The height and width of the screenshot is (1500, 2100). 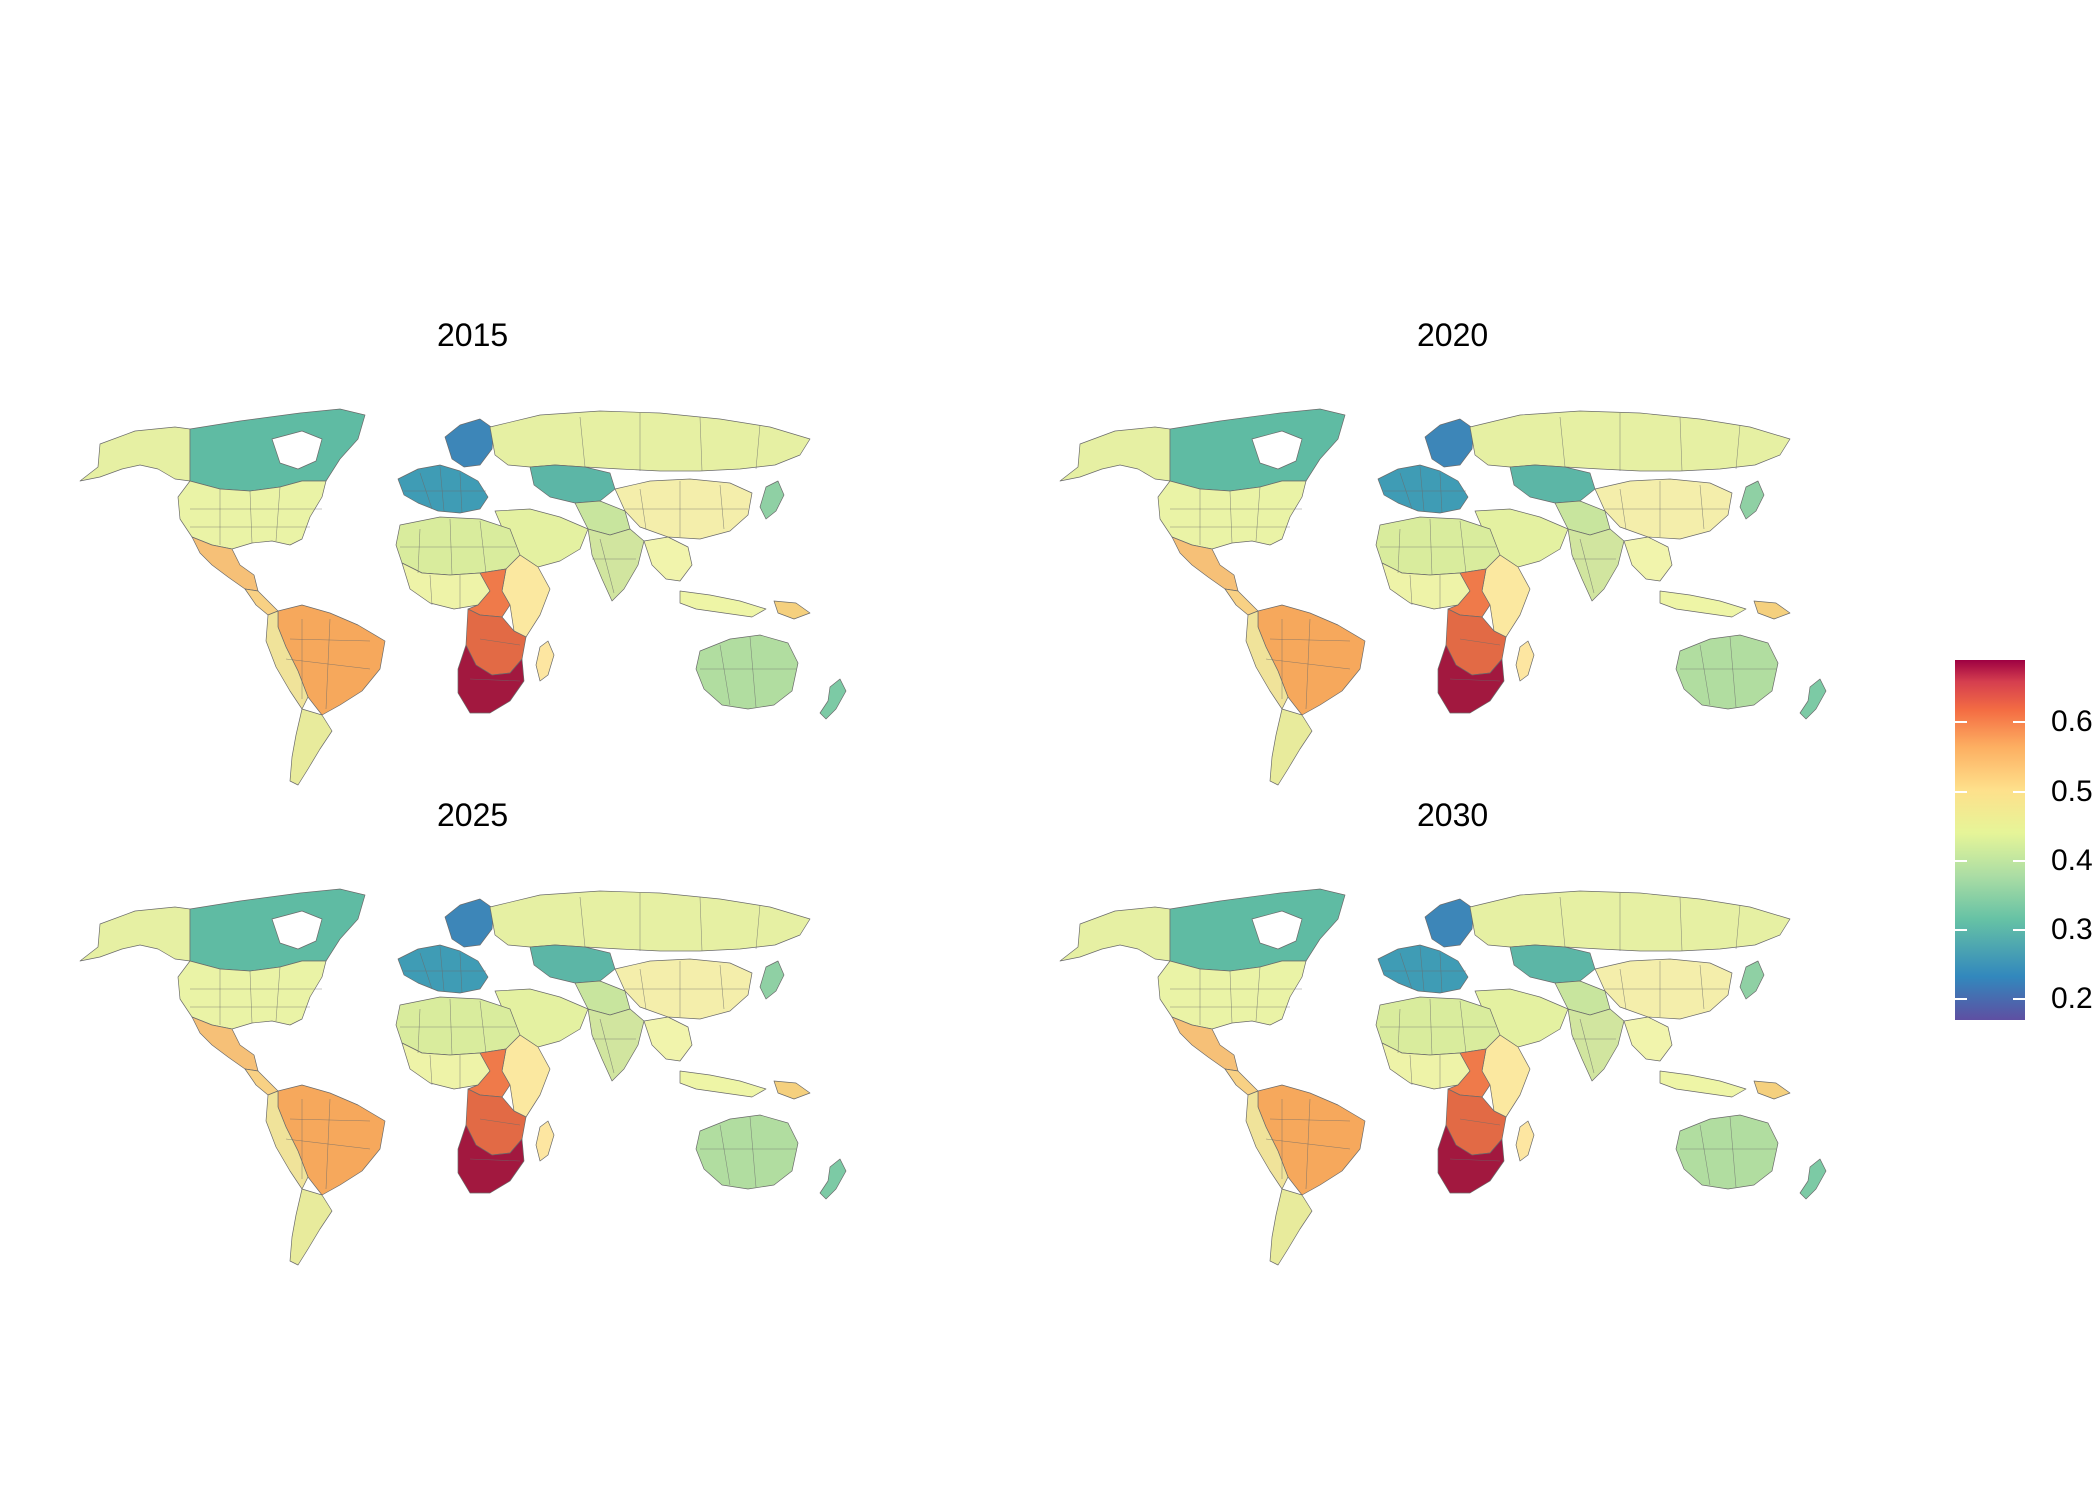 What do you see at coordinates (311, 1227) in the screenshot?
I see `region-south-america-south` at bounding box center [311, 1227].